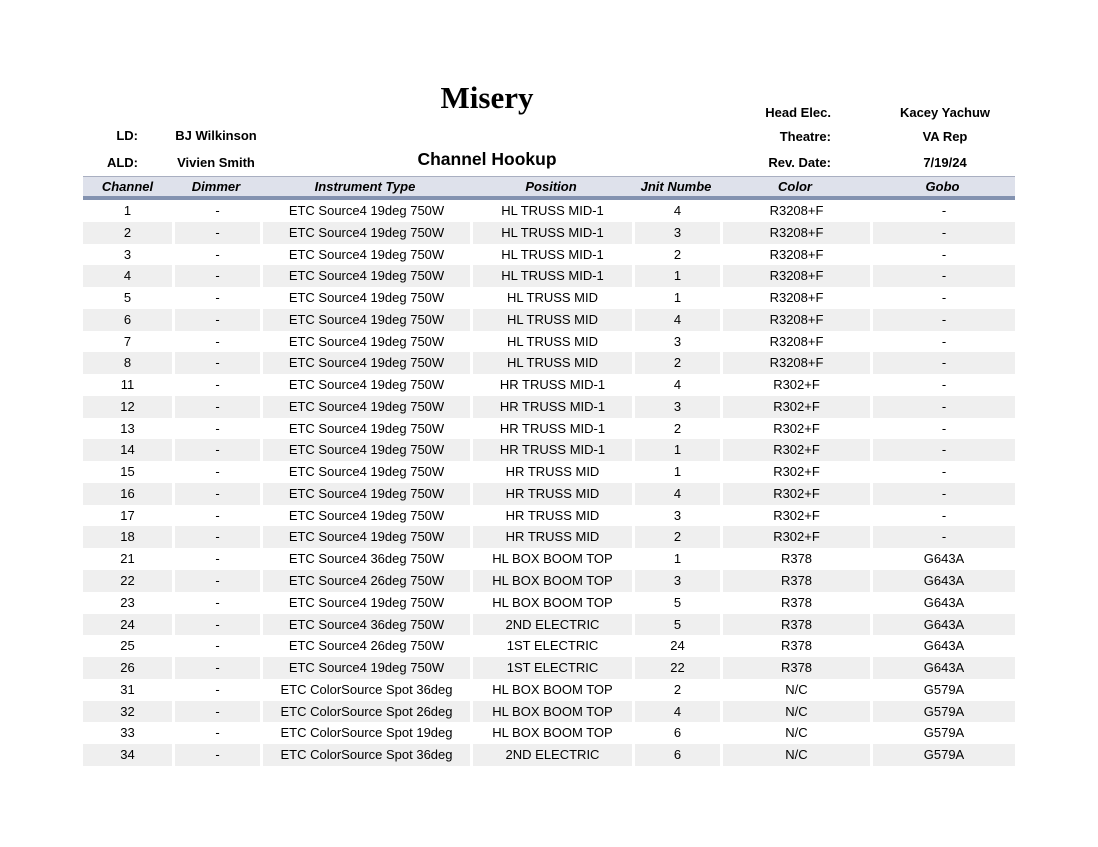  What do you see at coordinates (942, 186) in the screenshot?
I see `column-header: Gobo` at bounding box center [942, 186].